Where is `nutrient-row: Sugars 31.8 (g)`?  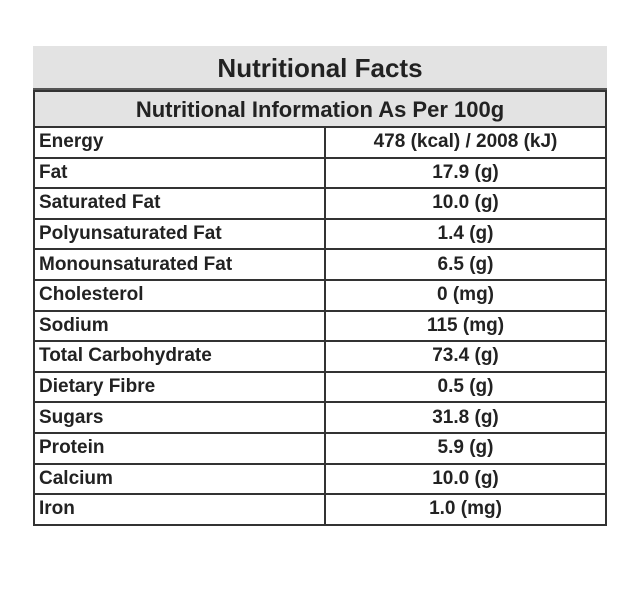 nutrient-row: Sugars 31.8 (g) is located at coordinates (320, 417).